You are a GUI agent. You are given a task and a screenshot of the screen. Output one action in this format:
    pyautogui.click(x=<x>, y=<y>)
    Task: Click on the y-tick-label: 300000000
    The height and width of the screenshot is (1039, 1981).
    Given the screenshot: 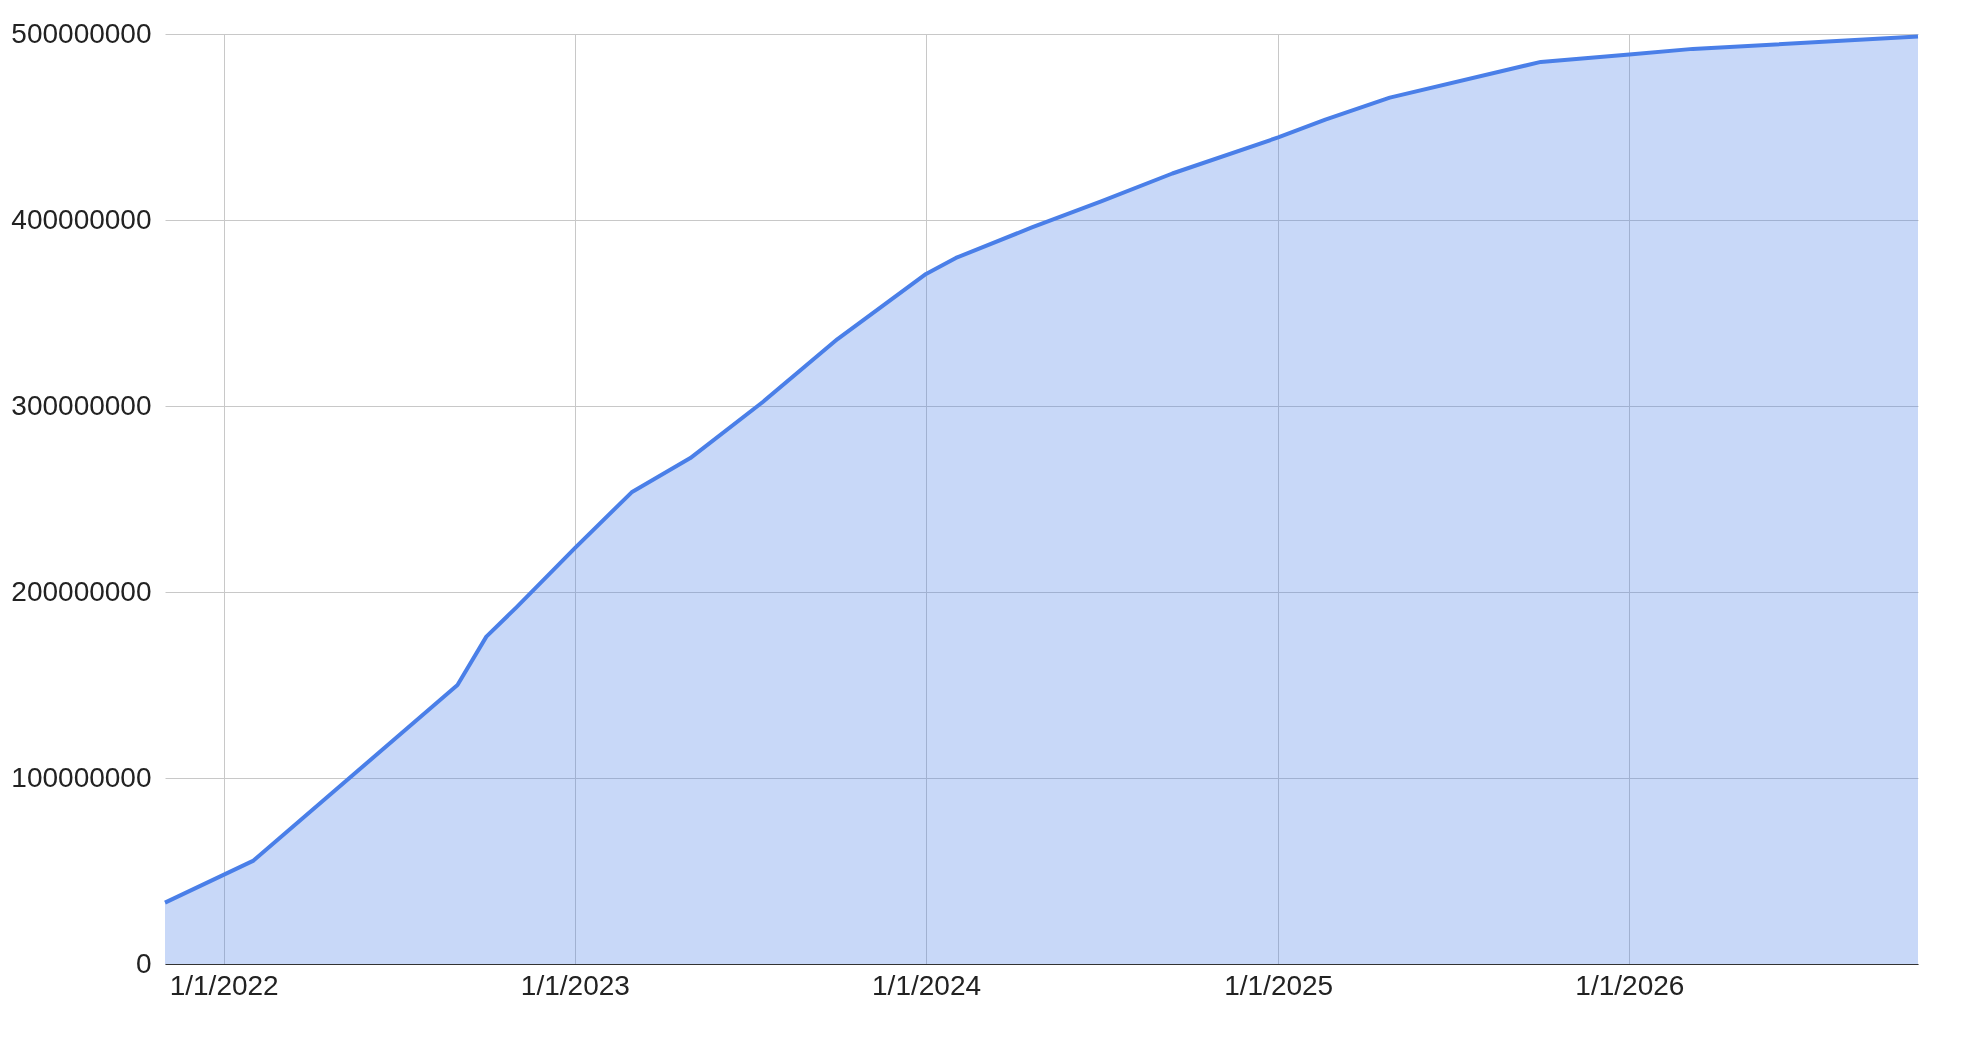 What is the action you would take?
    pyautogui.click(x=81, y=405)
    